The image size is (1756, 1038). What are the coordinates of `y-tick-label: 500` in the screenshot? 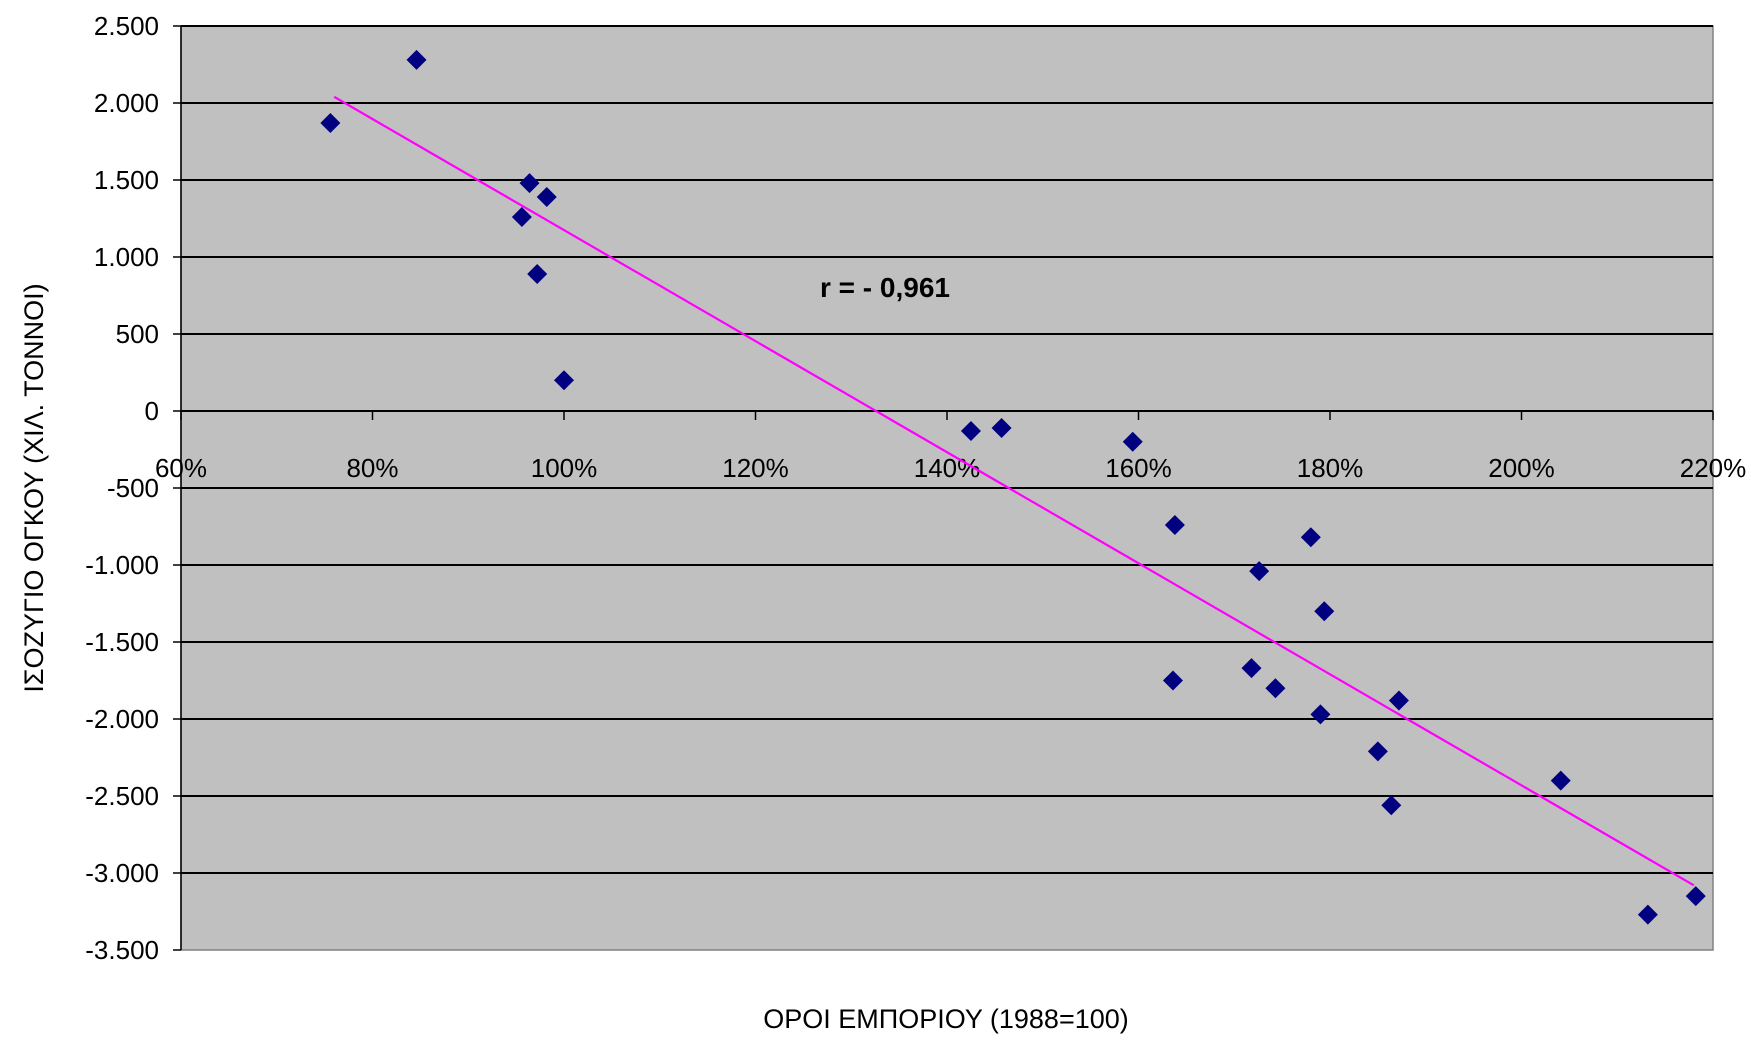 It's located at (137, 334).